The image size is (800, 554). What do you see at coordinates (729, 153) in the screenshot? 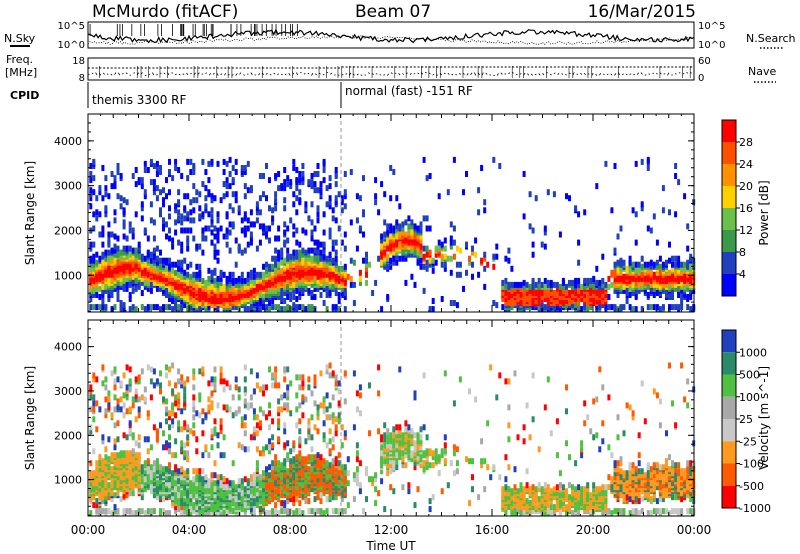
I see `colorbar-segment` at bounding box center [729, 153].